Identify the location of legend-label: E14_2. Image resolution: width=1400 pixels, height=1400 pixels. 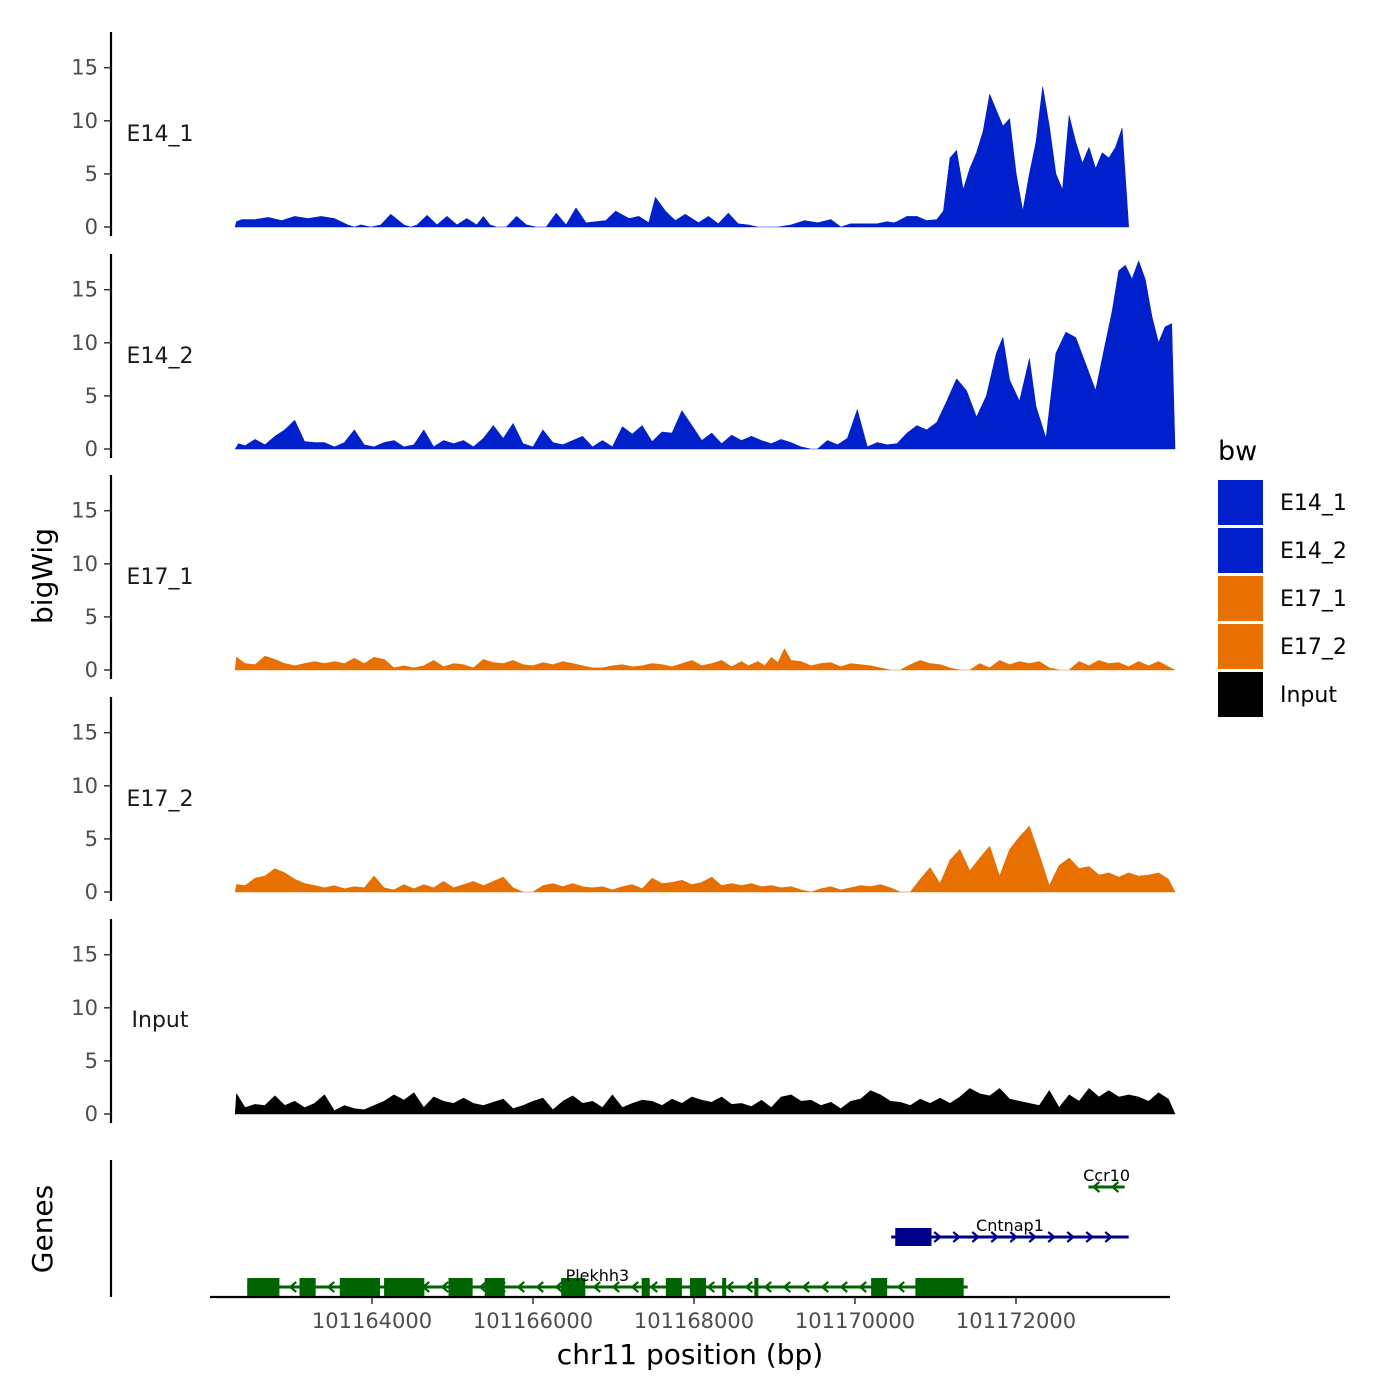
(1313, 551).